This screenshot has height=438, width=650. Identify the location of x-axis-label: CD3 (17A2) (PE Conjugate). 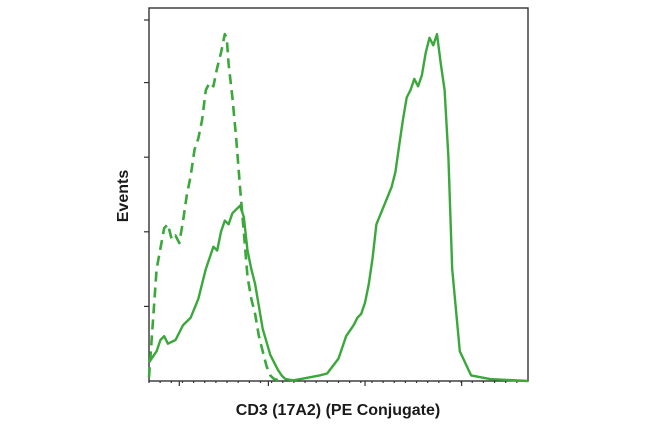
(338, 410).